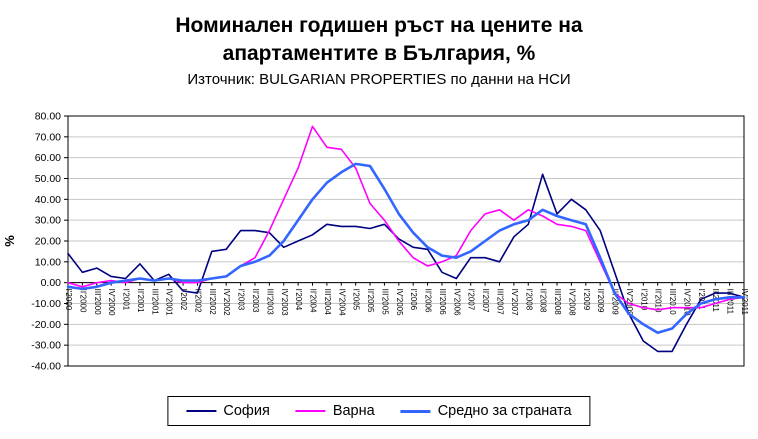 Image resolution: width=758 pixels, height=439 pixels. Describe the element at coordinates (615, 302) in the screenshot. I see `x-tick-label: III'2009` at that location.